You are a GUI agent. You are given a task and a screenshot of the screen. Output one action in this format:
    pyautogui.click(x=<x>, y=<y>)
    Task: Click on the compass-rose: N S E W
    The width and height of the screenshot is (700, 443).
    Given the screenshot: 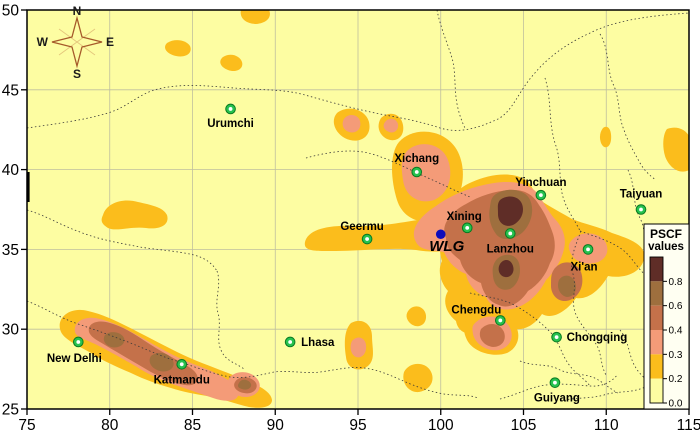 What is the action you would take?
    pyautogui.click(x=75, y=42)
    